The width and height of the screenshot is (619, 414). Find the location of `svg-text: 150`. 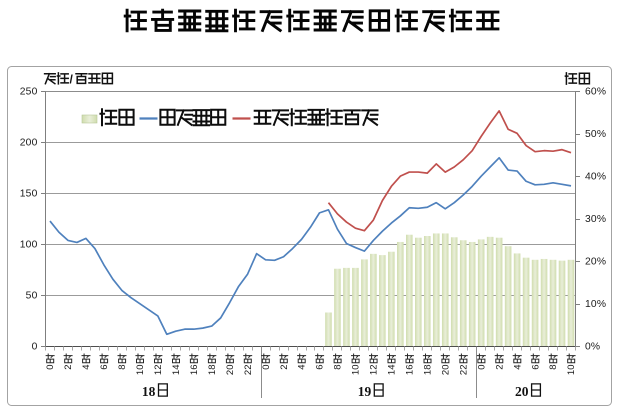

svg-text: 150 is located at coordinates (29, 194).